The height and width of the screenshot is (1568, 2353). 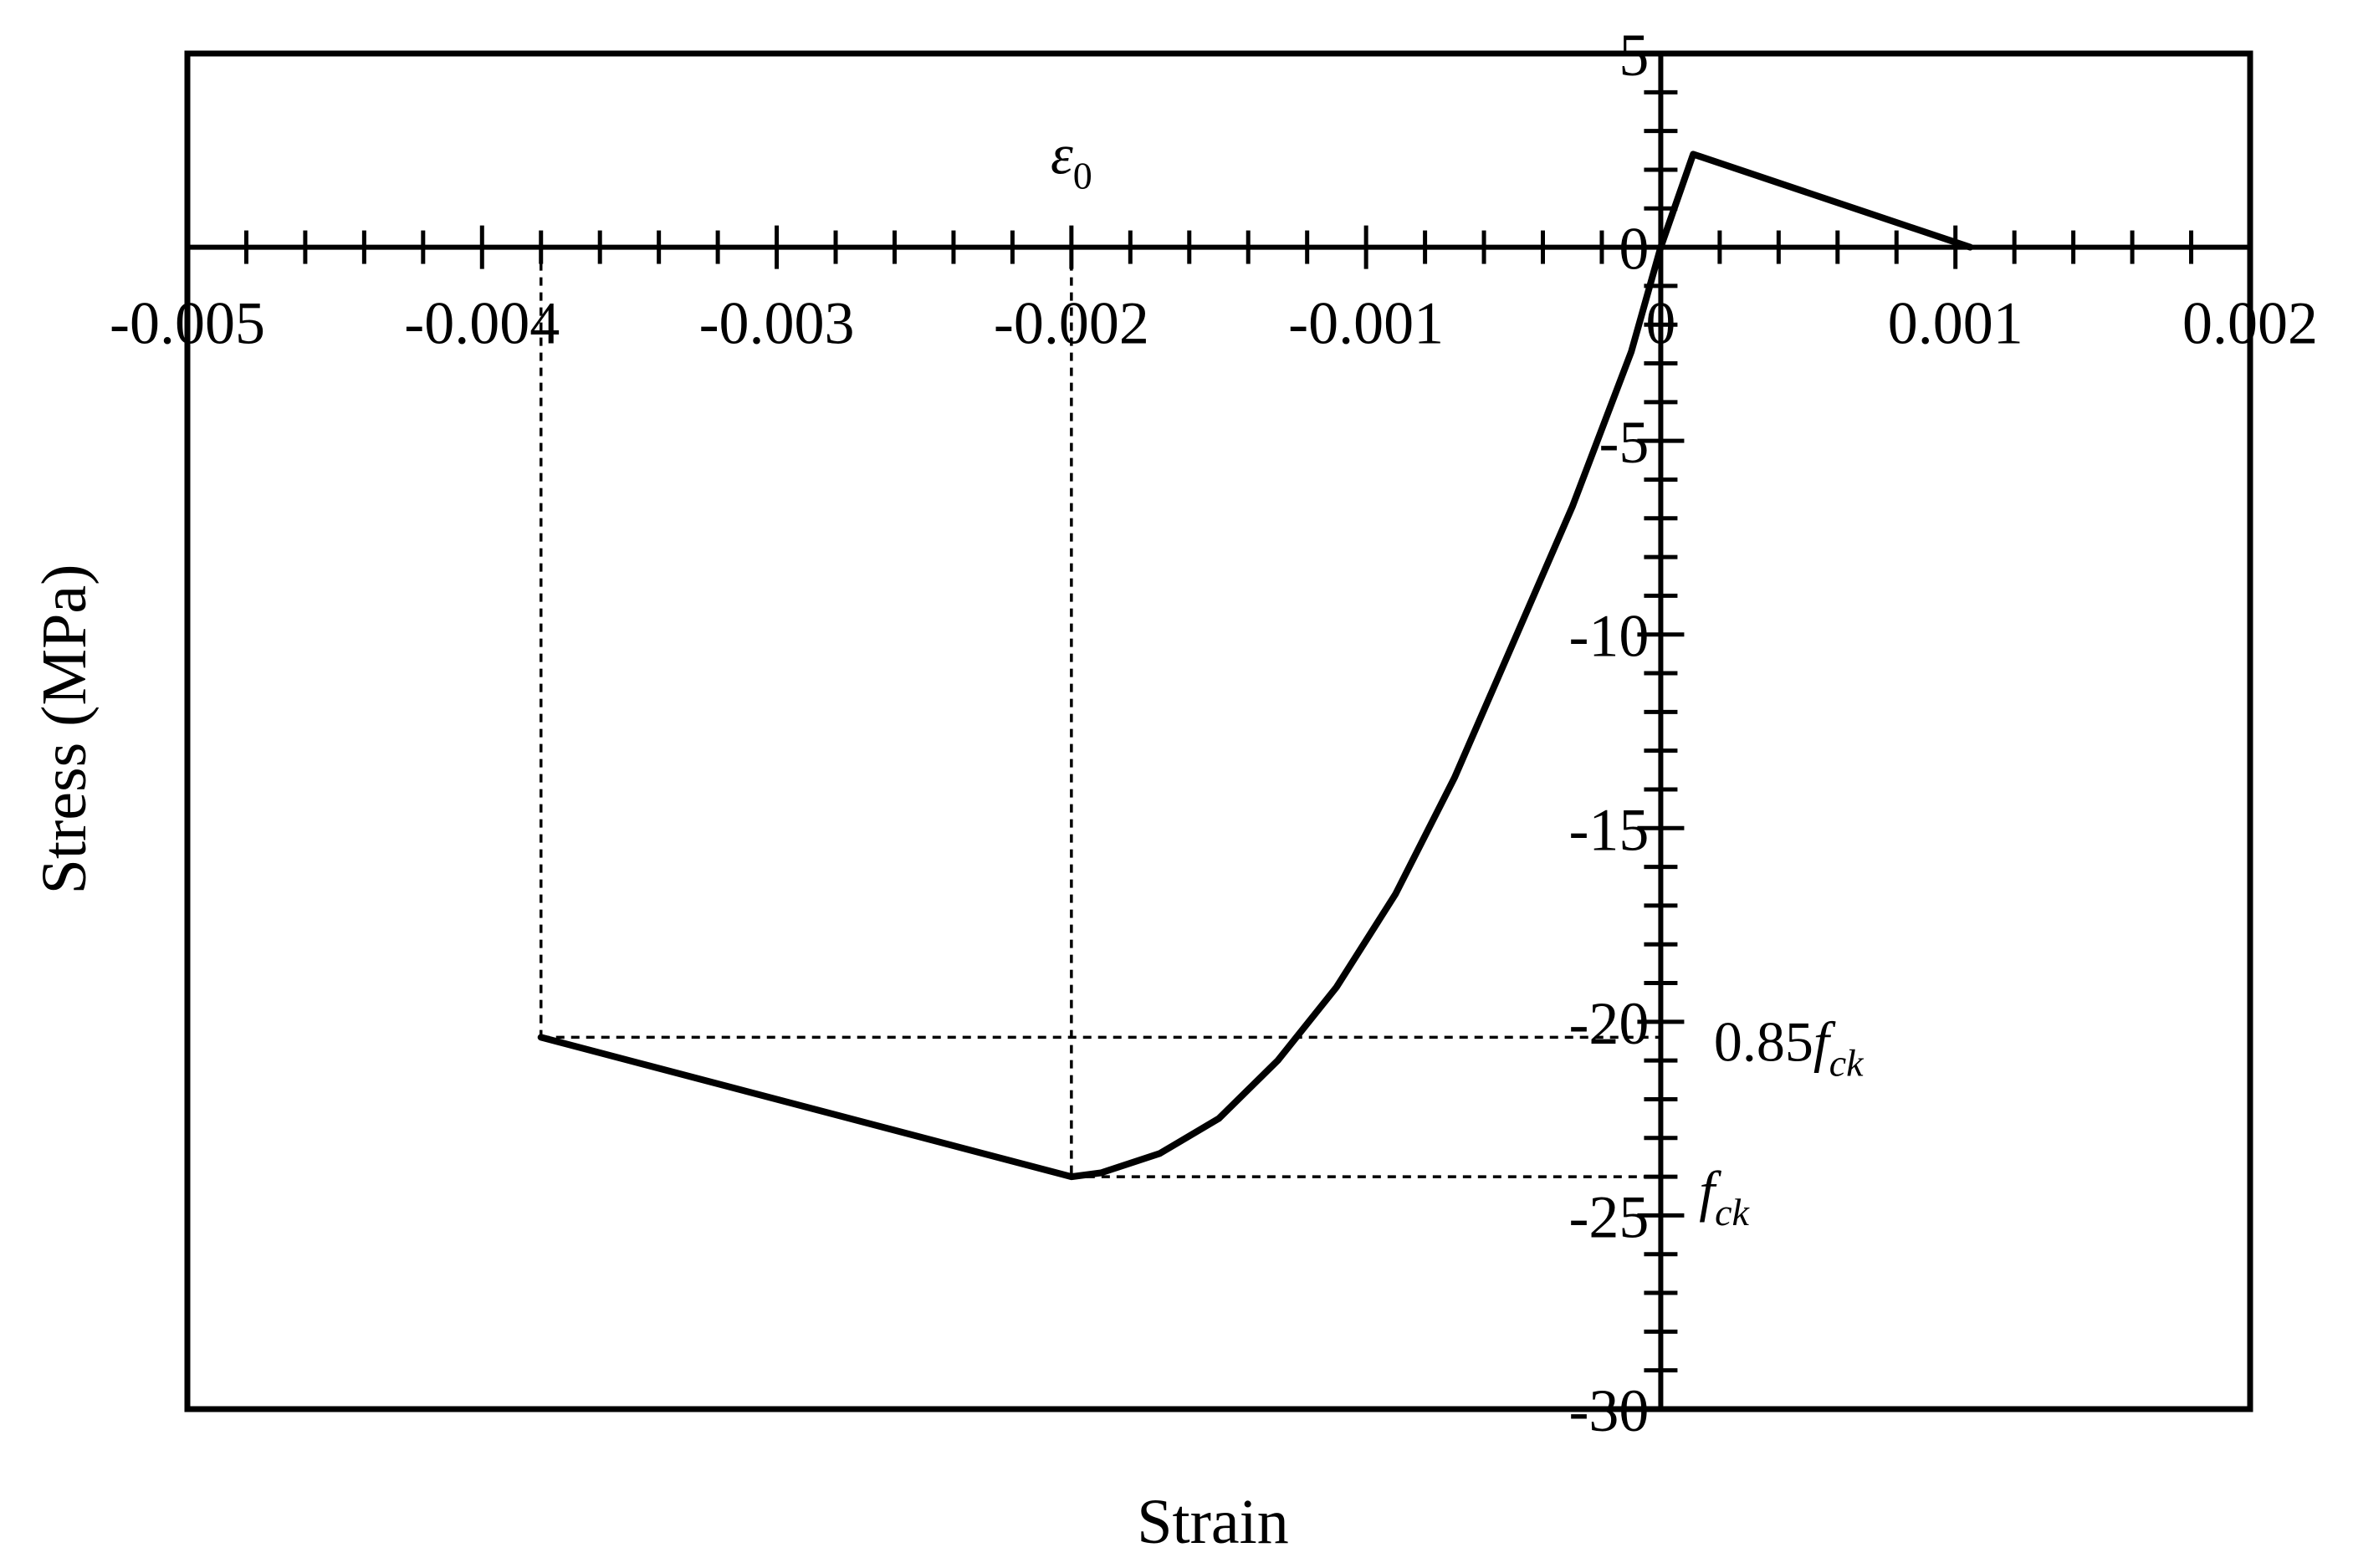 What do you see at coordinates (1213, 1522) in the screenshot?
I see `x-axis-title: Strain` at bounding box center [1213, 1522].